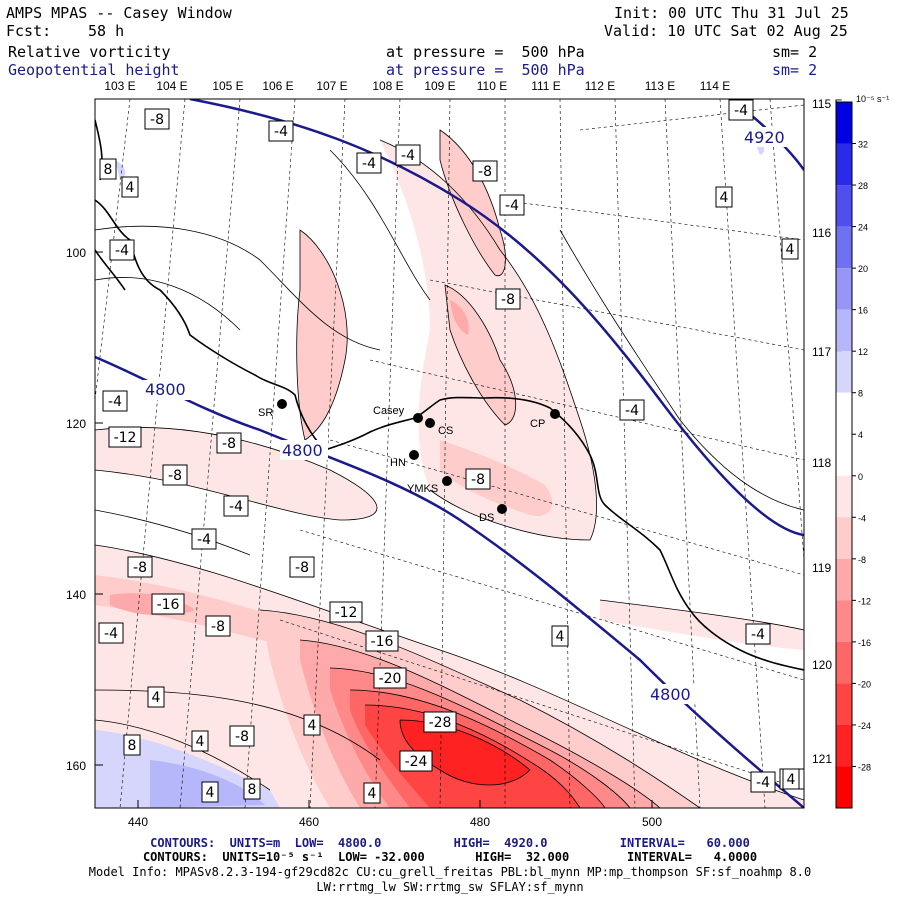 This screenshot has width=900, height=900. What do you see at coordinates (764, 137) in the screenshot?
I see `height-label-4920: 4920` at bounding box center [764, 137].